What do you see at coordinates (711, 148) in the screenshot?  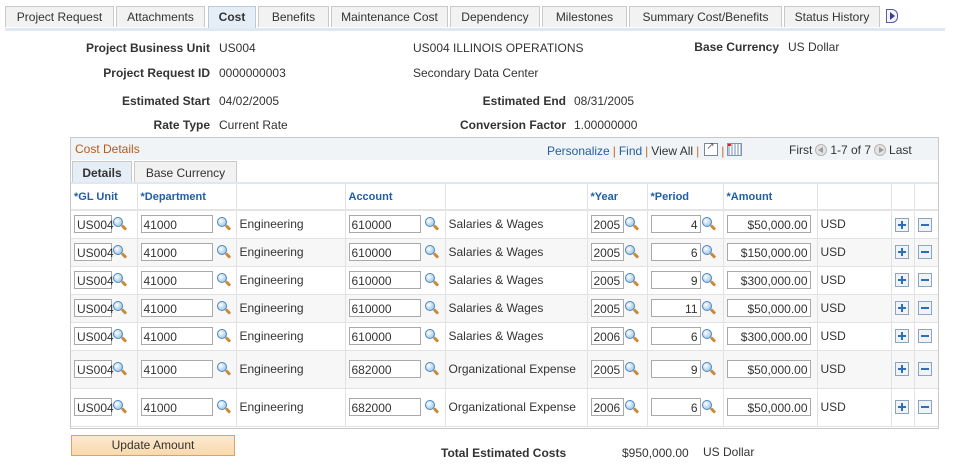 I see `new-window-icon` at bounding box center [711, 148].